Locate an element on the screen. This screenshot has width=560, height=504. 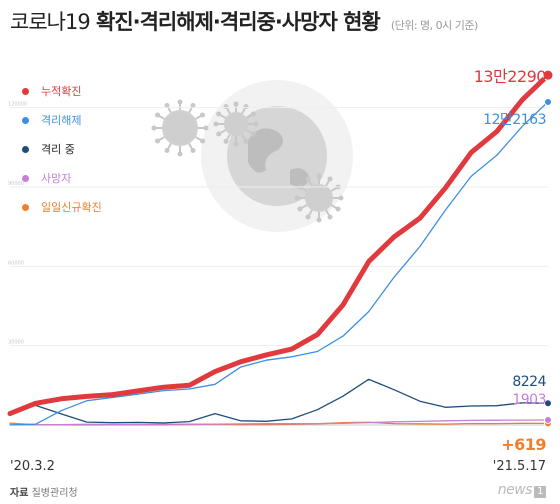
page-title: 코로나19 확진·격리해제·격리중·사망자 현황 is located at coordinates (195, 22).